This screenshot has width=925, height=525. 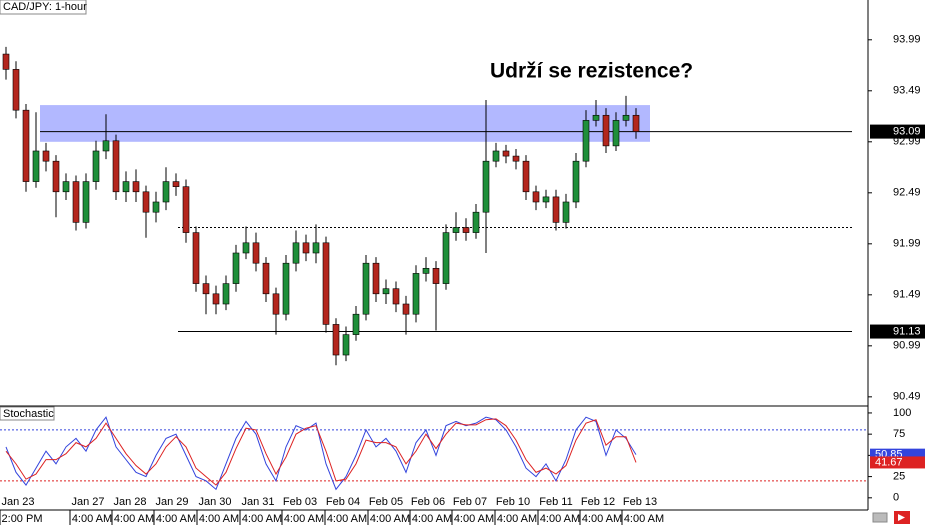 What do you see at coordinates (907, 193) in the screenshot?
I see `y-tick-label: 92.49` at bounding box center [907, 193].